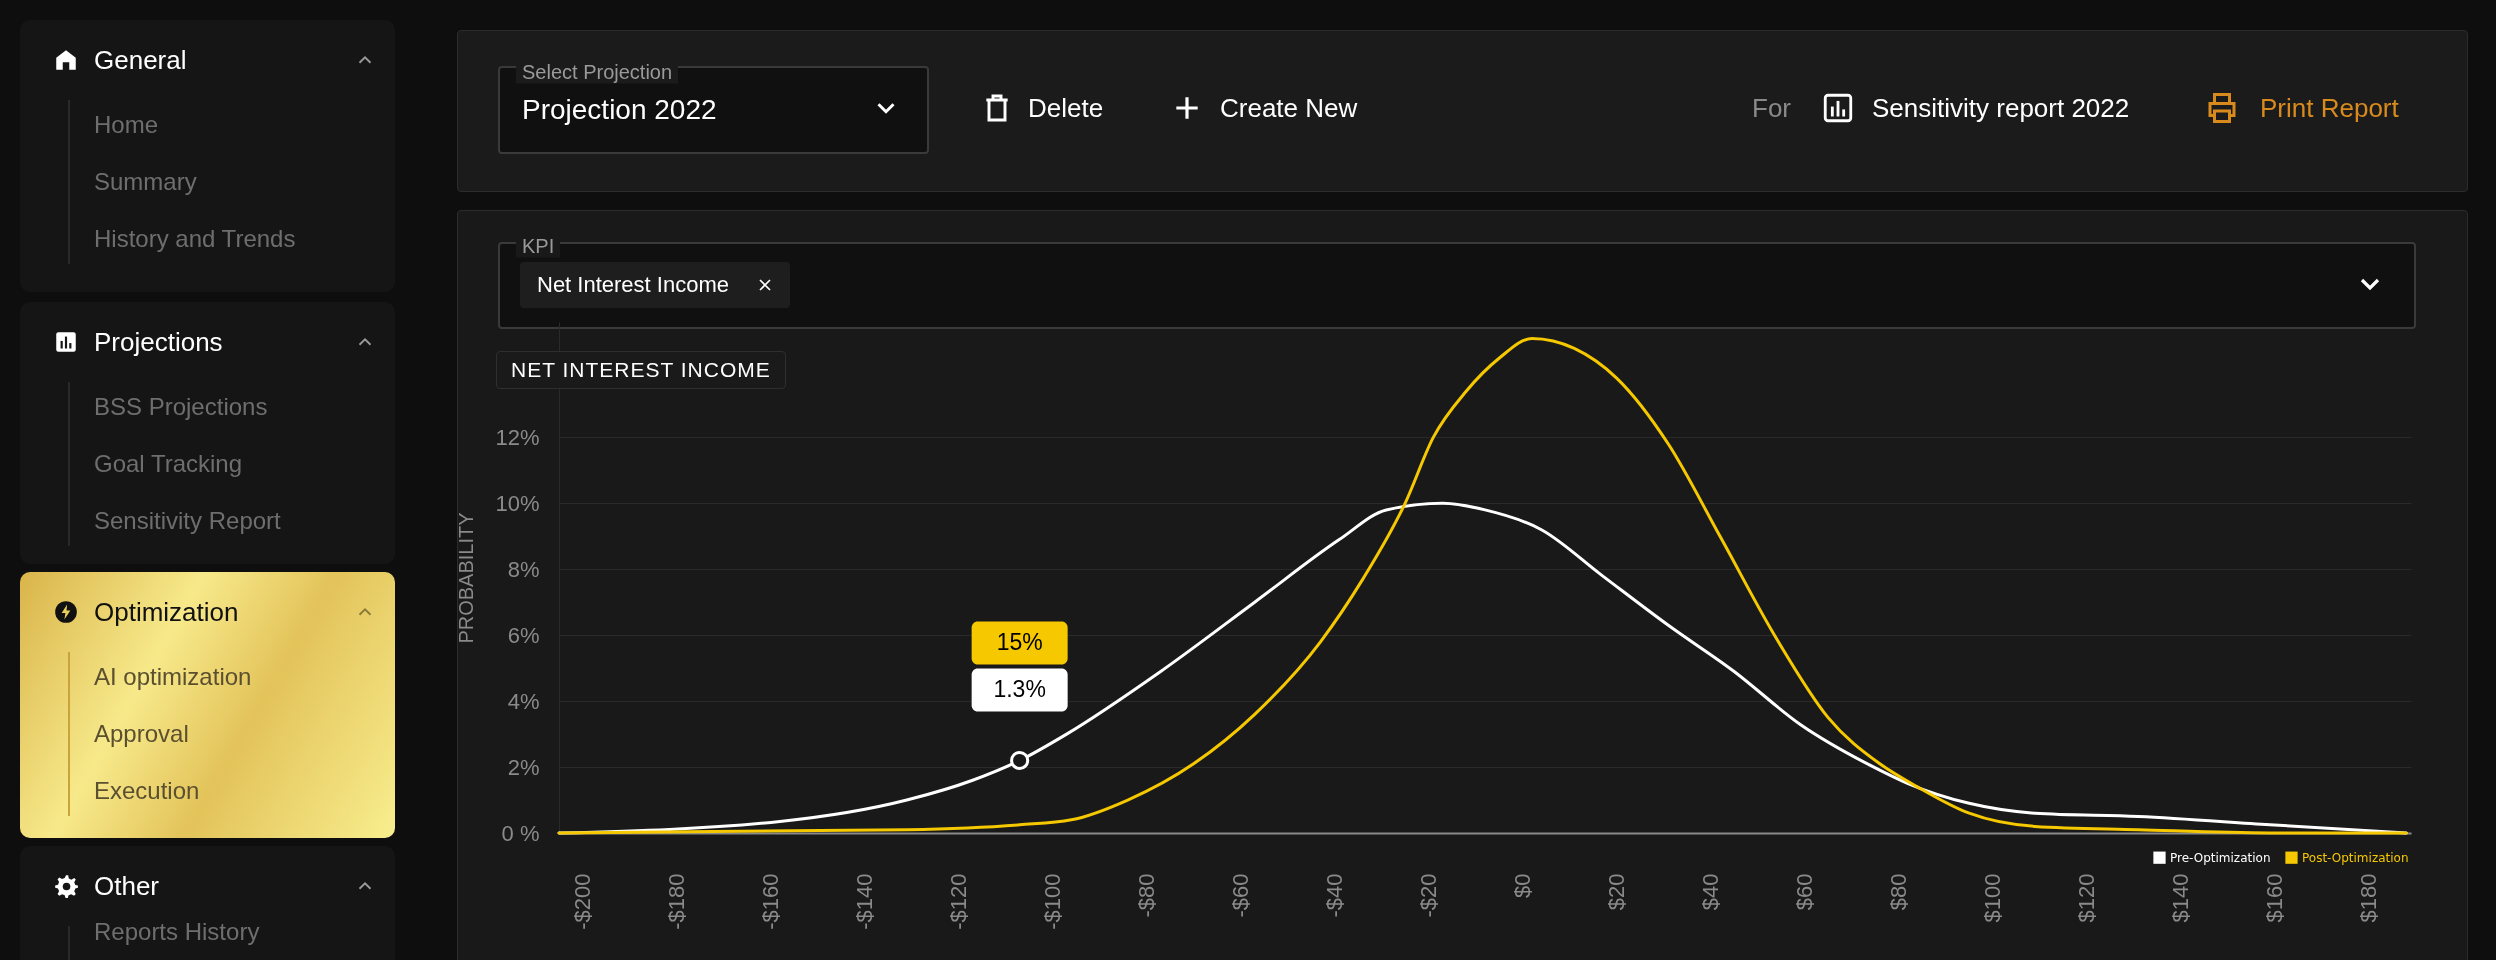  What do you see at coordinates (2329, 108) in the screenshot?
I see `text: Print Report` at bounding box center [2329, 108].